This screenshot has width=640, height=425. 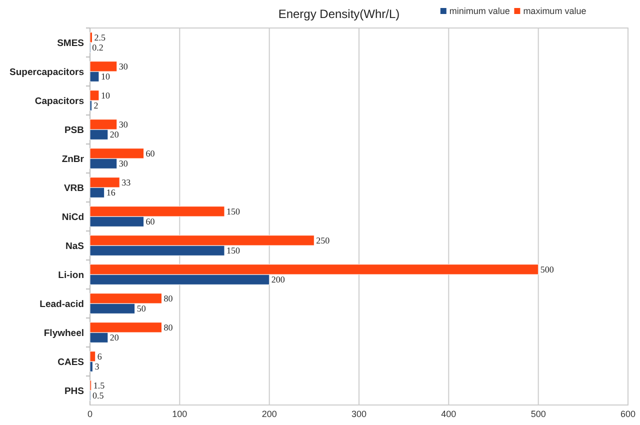 What do you see at coordinates (111, 193) in the screenshot?
I see `data-label: 16` at bounding box center [111, 193].